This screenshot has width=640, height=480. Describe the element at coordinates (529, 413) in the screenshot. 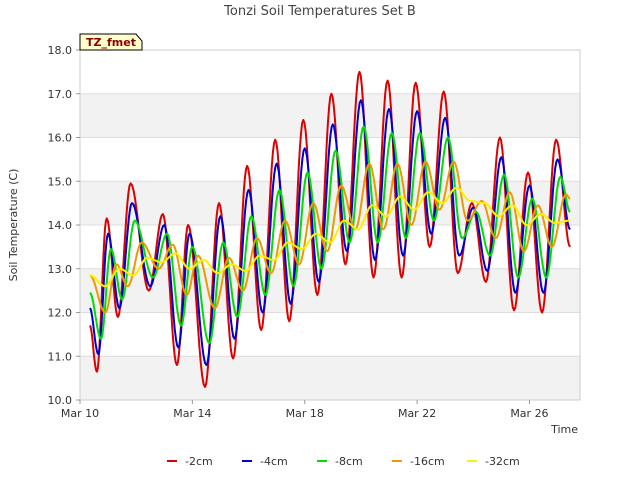

I see `x-tick-label: Mar 26` at that location.